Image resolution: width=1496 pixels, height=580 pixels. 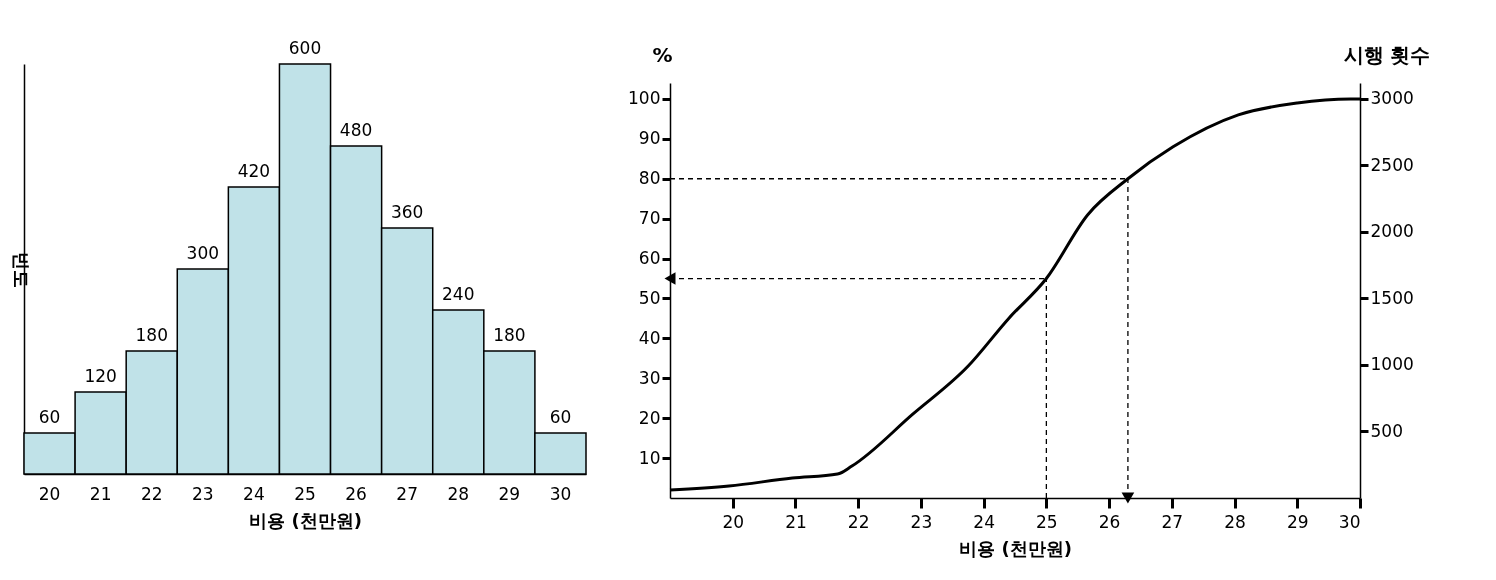 I want to click on y2-tick-label: 1500, so click(x=1392, y=297).